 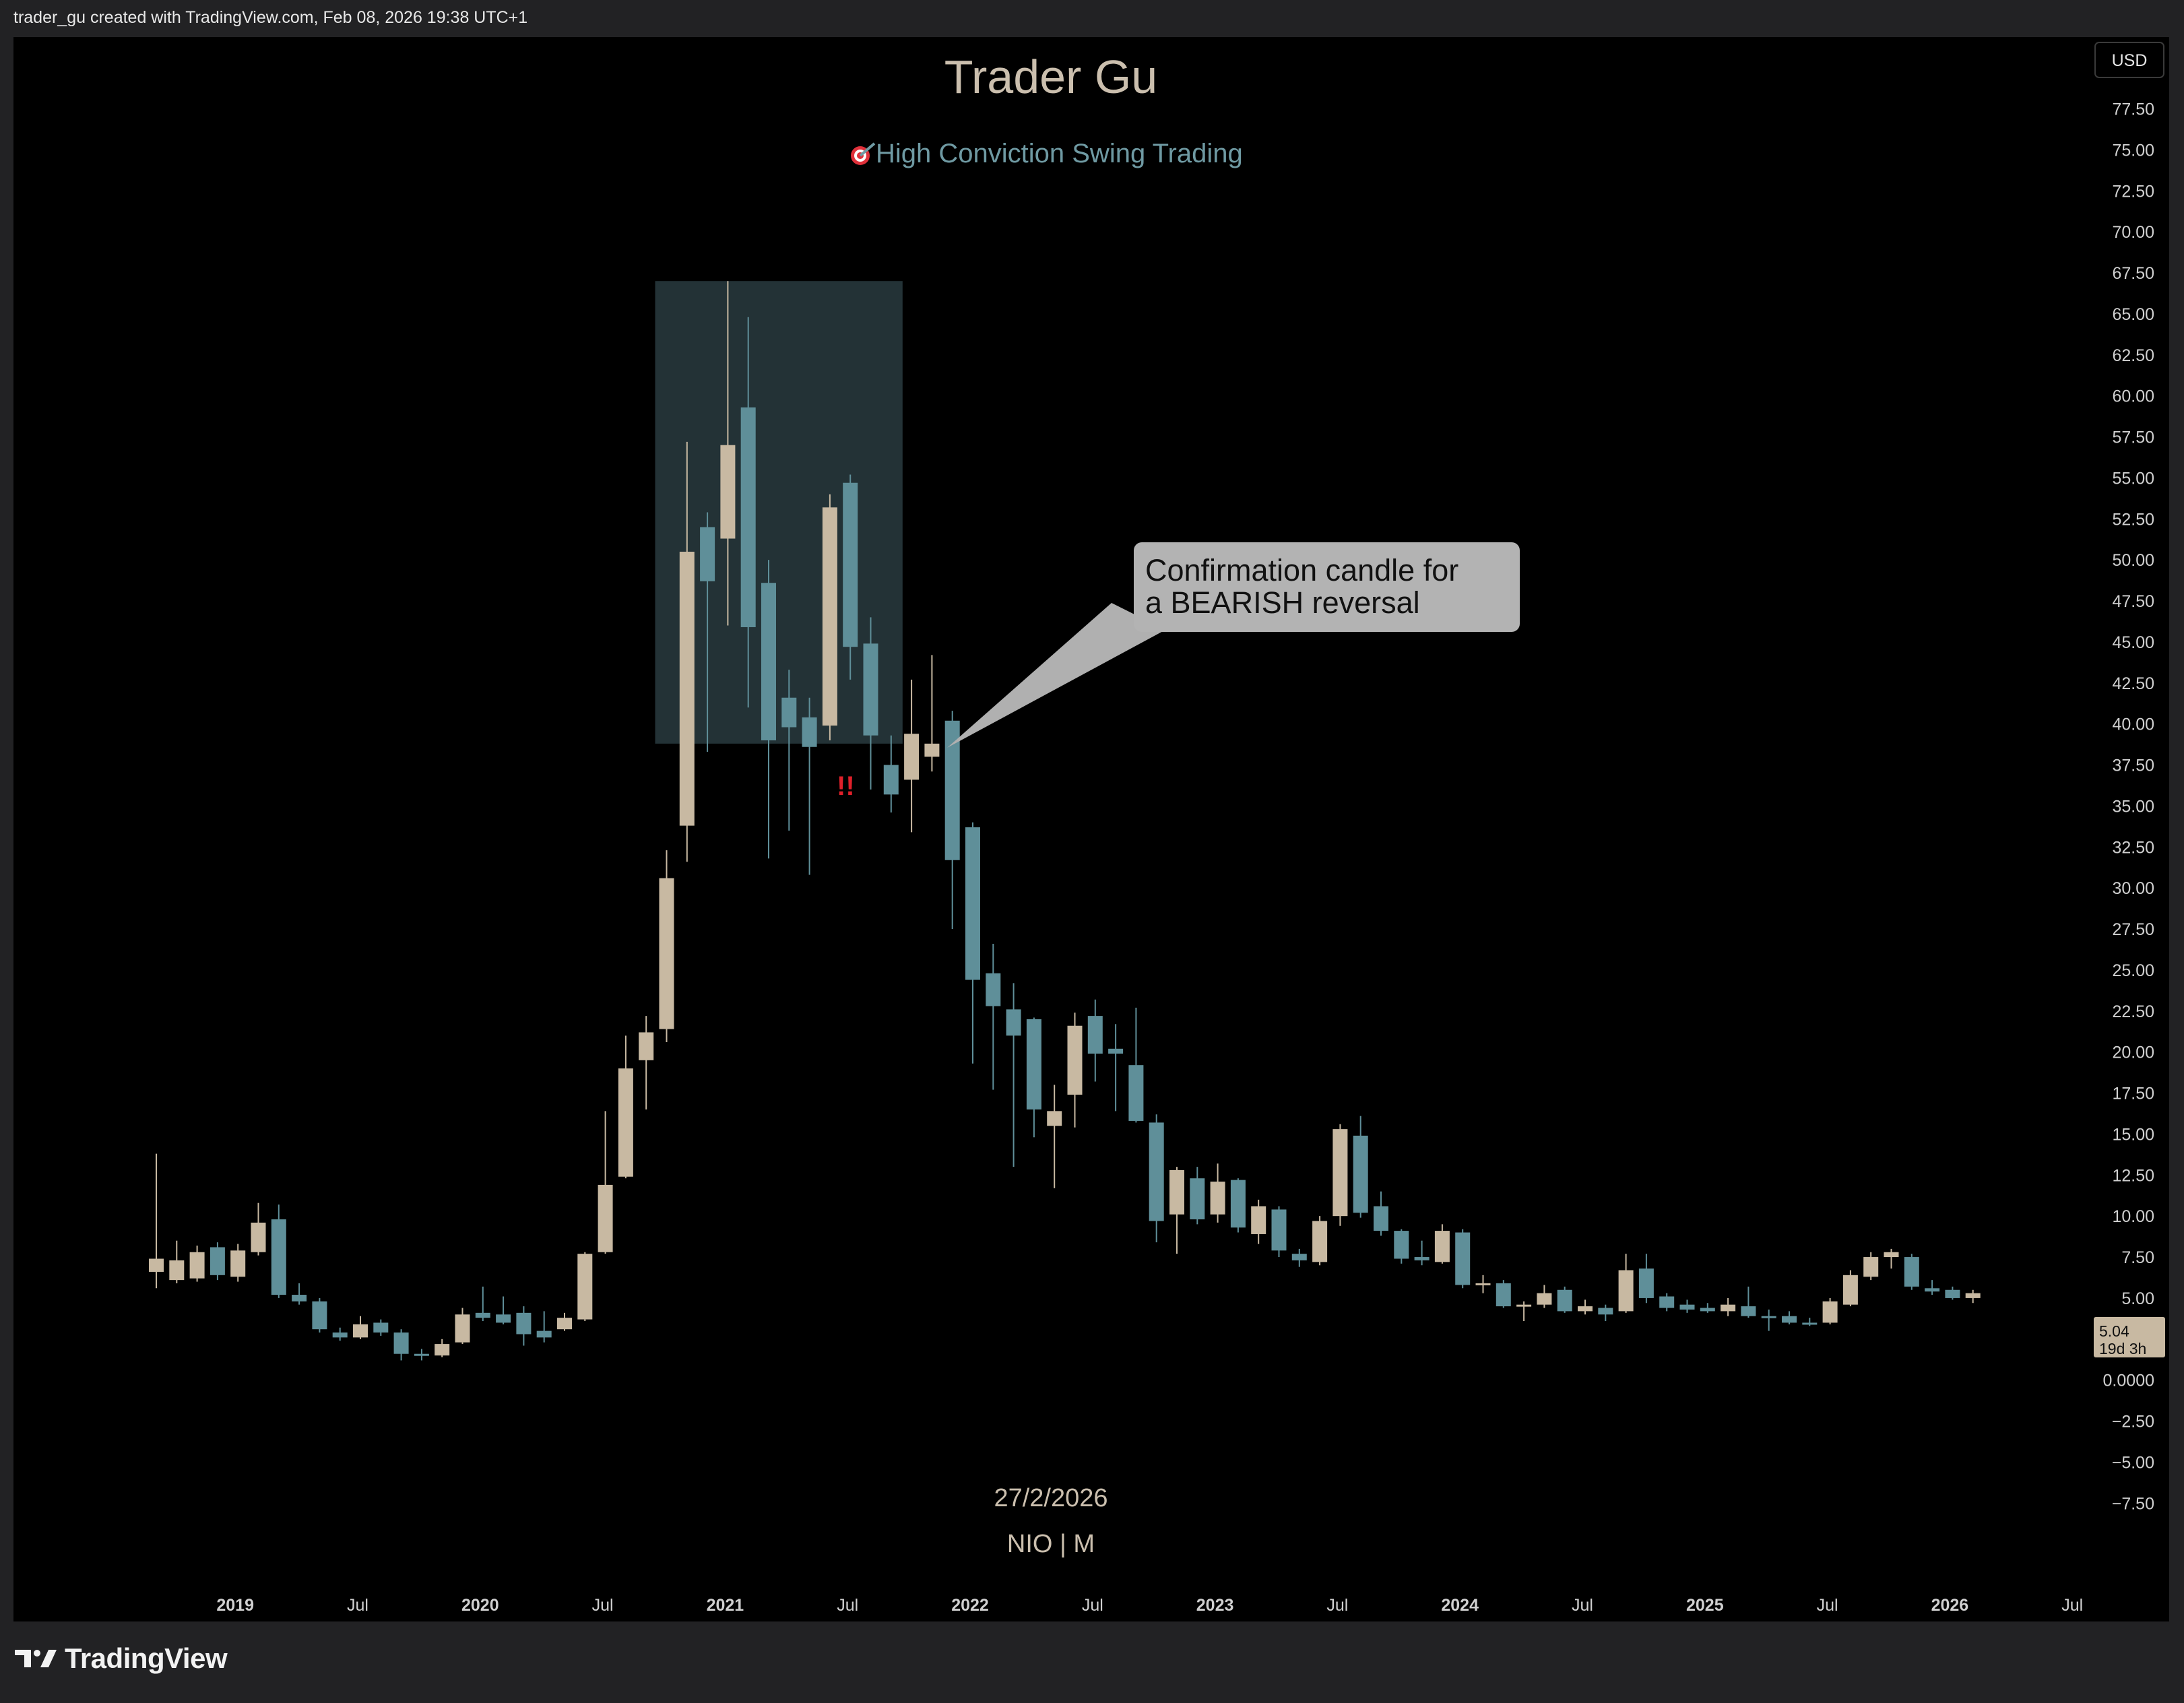 What do you see at coordinates (2114, 1331) in the screenshot?
I see `last-price-value: 5.04` at bounding box center [2114, 1331].